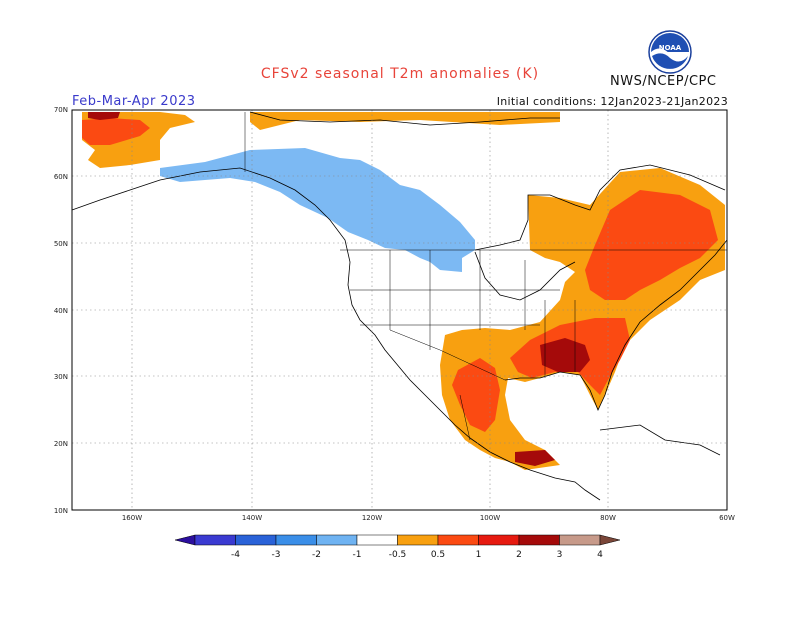 The width and height of the screenshot is (800, 618). I want to click on agency-label: NWS/NCEP/CPC, so click(663, 81).